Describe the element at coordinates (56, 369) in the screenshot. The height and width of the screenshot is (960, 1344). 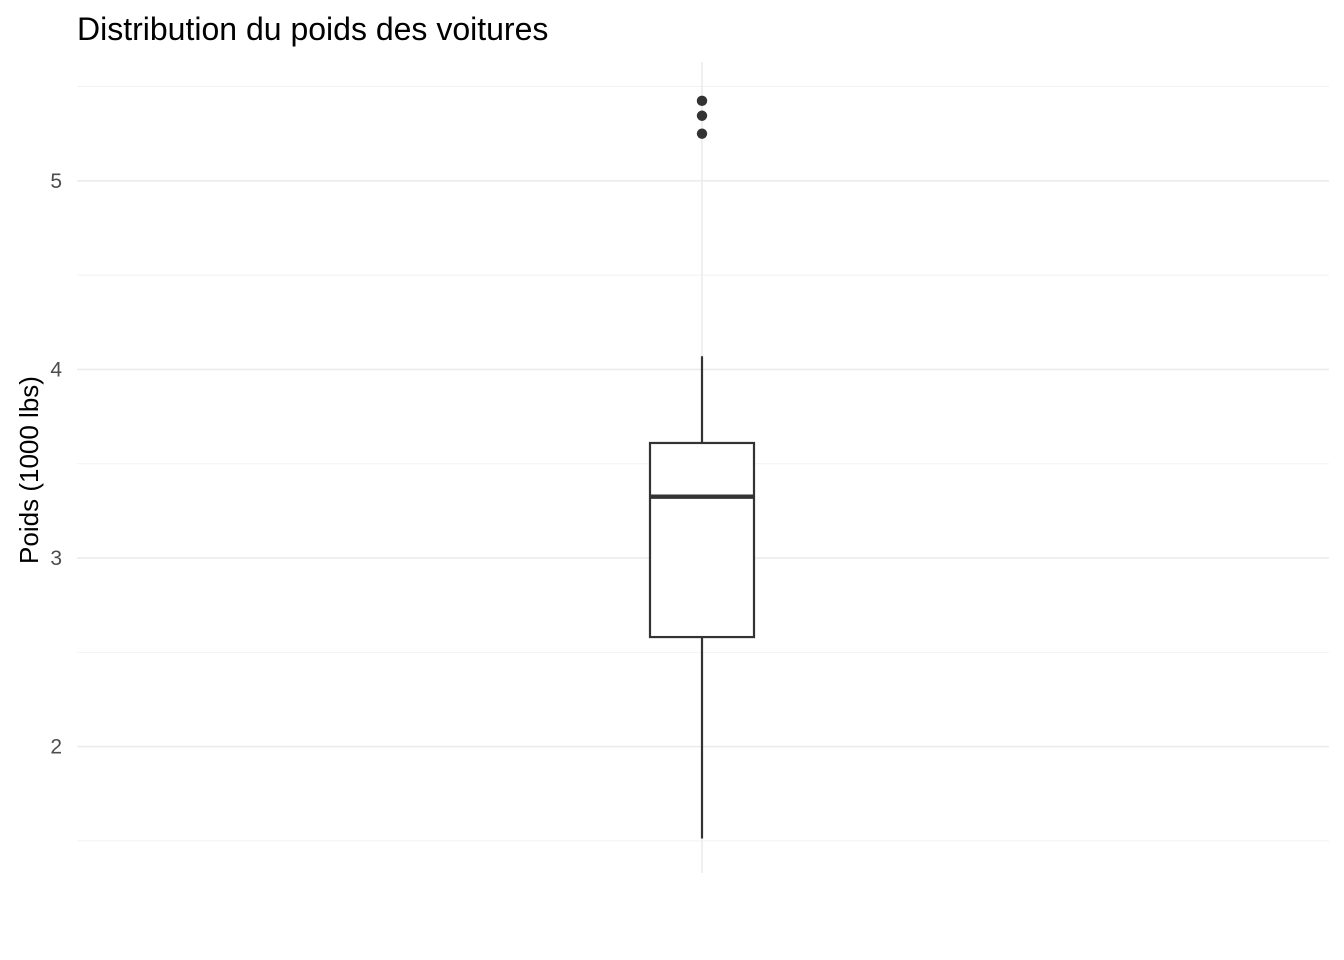
I see `y-tick-label: 4` at that location.